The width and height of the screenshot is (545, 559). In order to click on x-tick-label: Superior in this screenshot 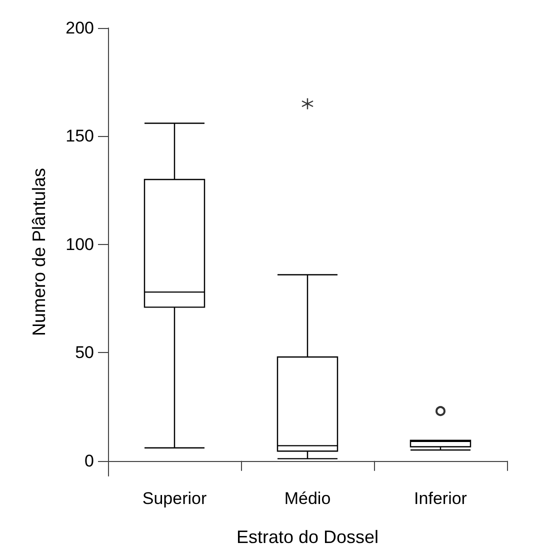, I will do `click(174, 498)`.